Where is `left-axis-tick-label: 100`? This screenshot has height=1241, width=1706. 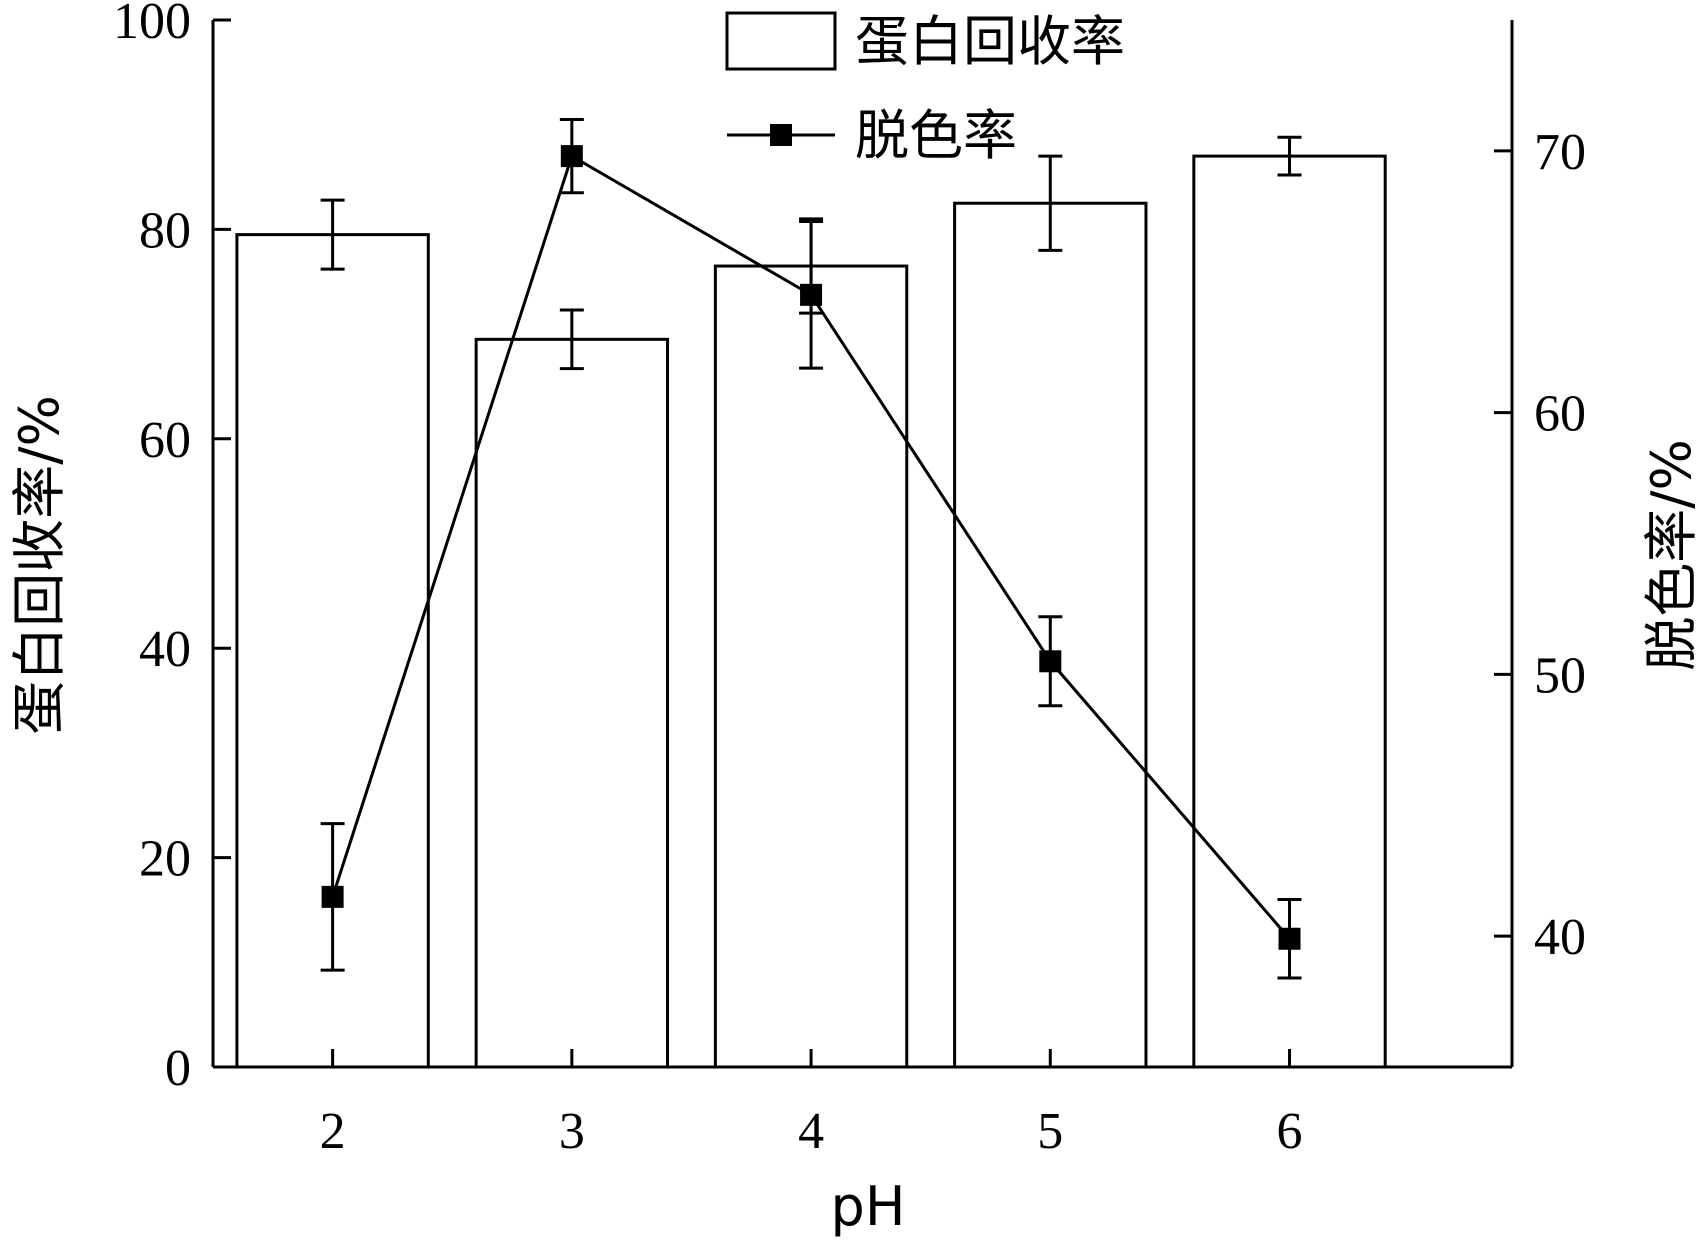
left-axis-tick-label: 100 is located at coordinates (152, 25).